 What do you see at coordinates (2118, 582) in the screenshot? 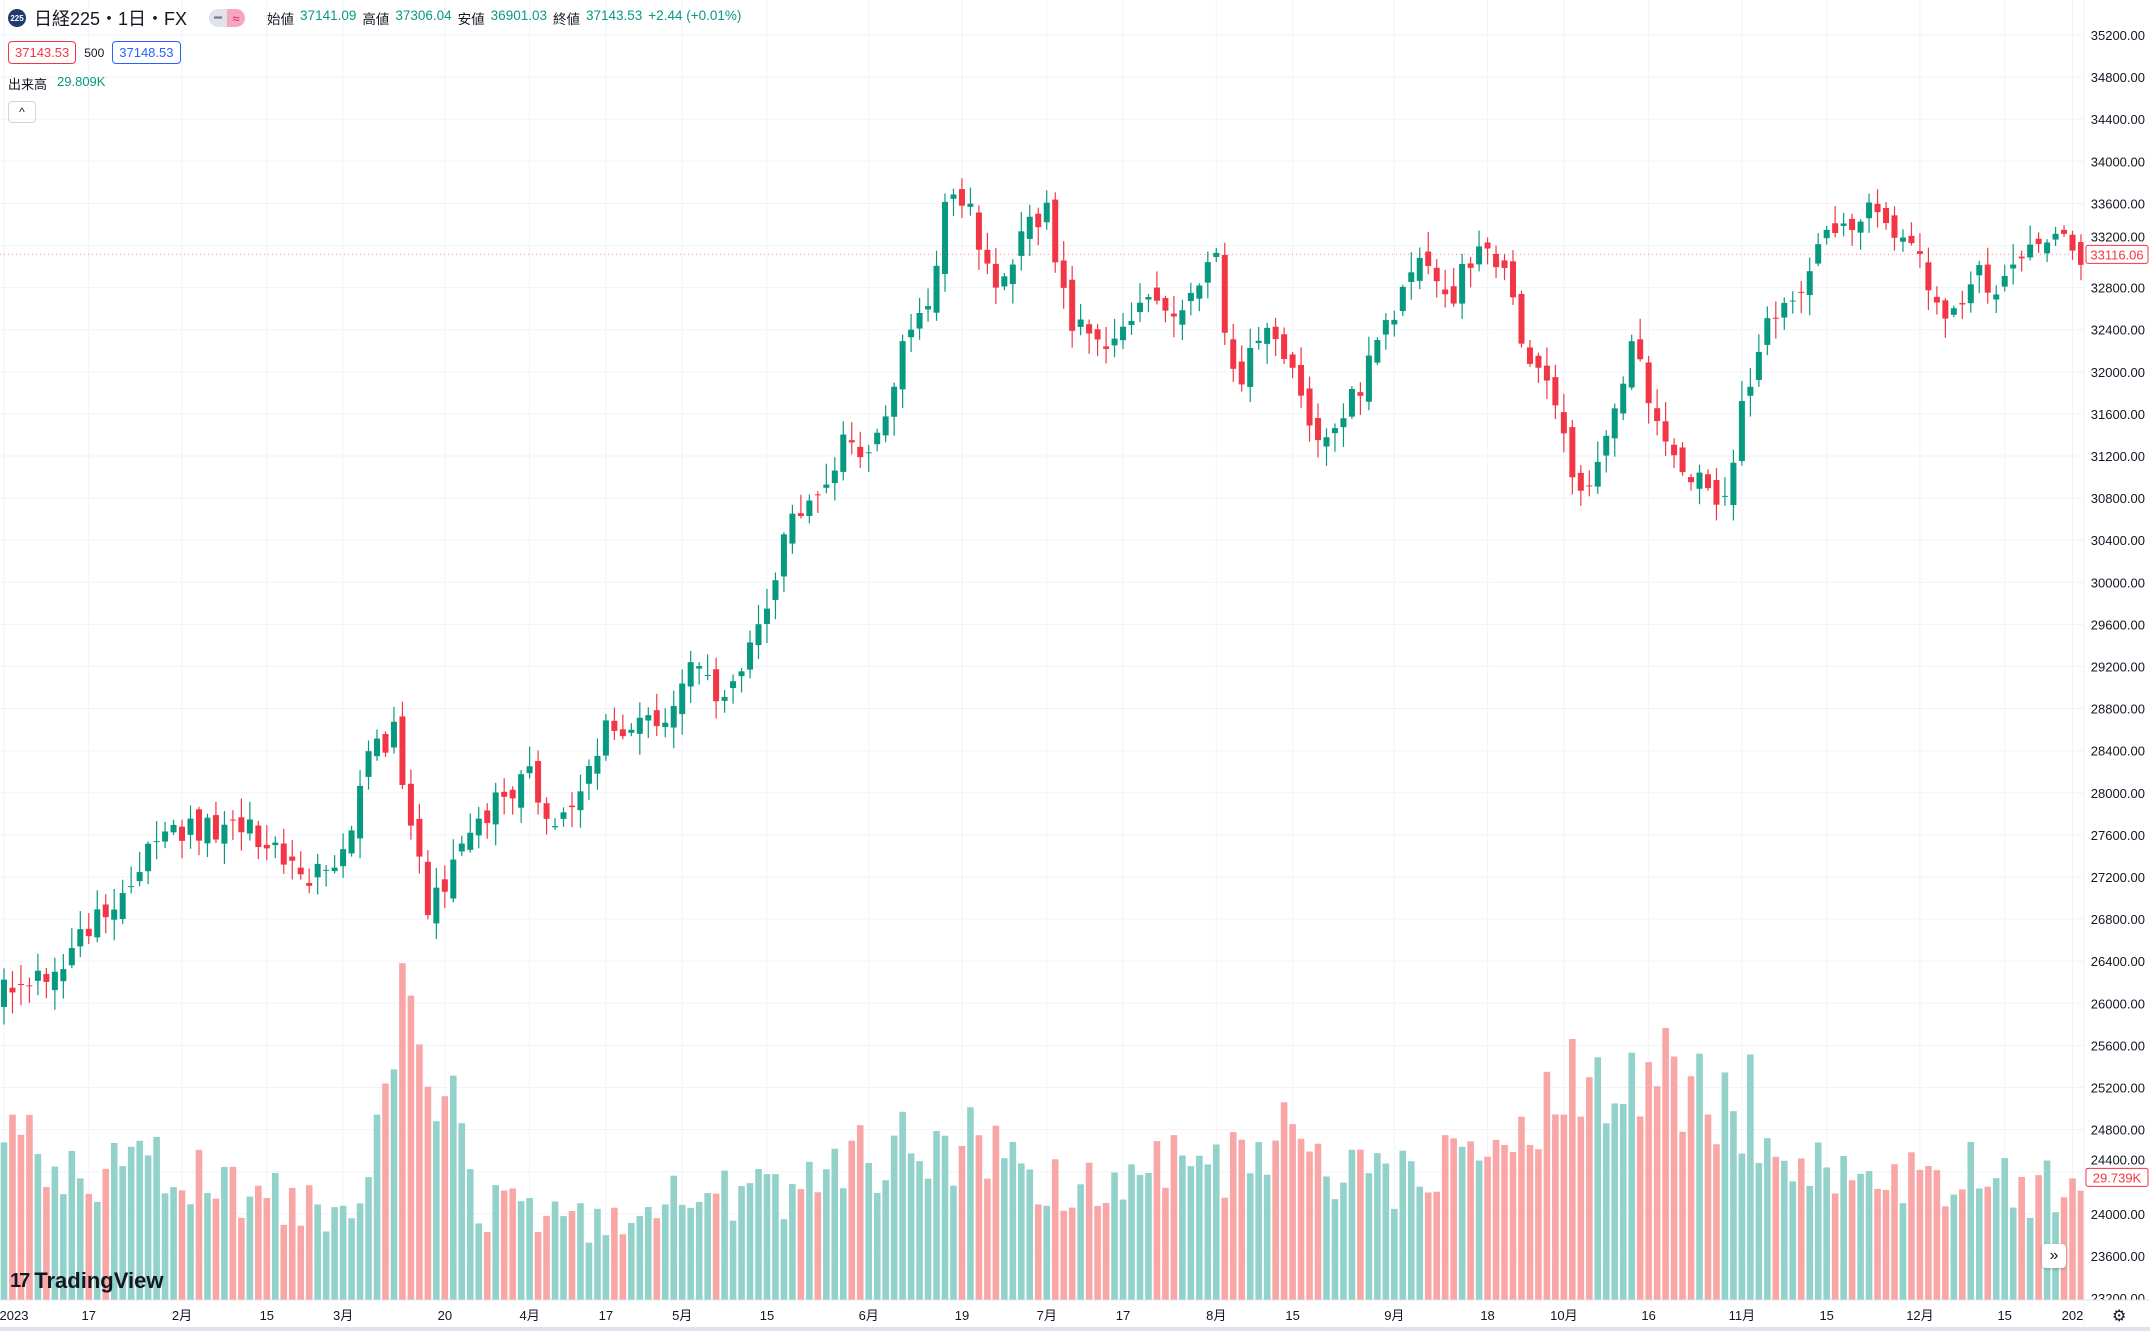
I see `price-tick-label: 30000.00` at bounding box center [2118, 582].